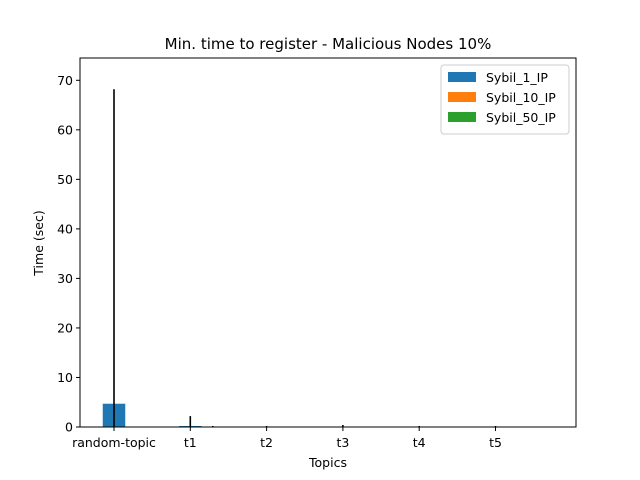  Describe the element at coordinates (517, 77) in the screenshot. I see `legend-label: Sybil_1_IP` at that location.